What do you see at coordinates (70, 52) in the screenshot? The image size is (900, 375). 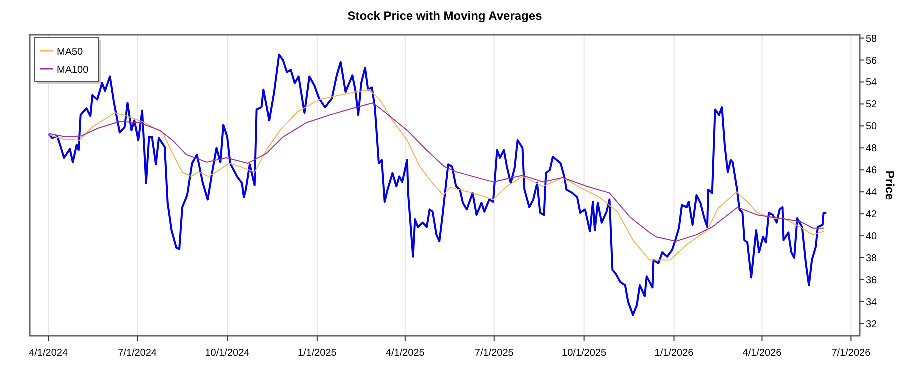 I see `legend-label: MA50` at bounding box center [70, 52].